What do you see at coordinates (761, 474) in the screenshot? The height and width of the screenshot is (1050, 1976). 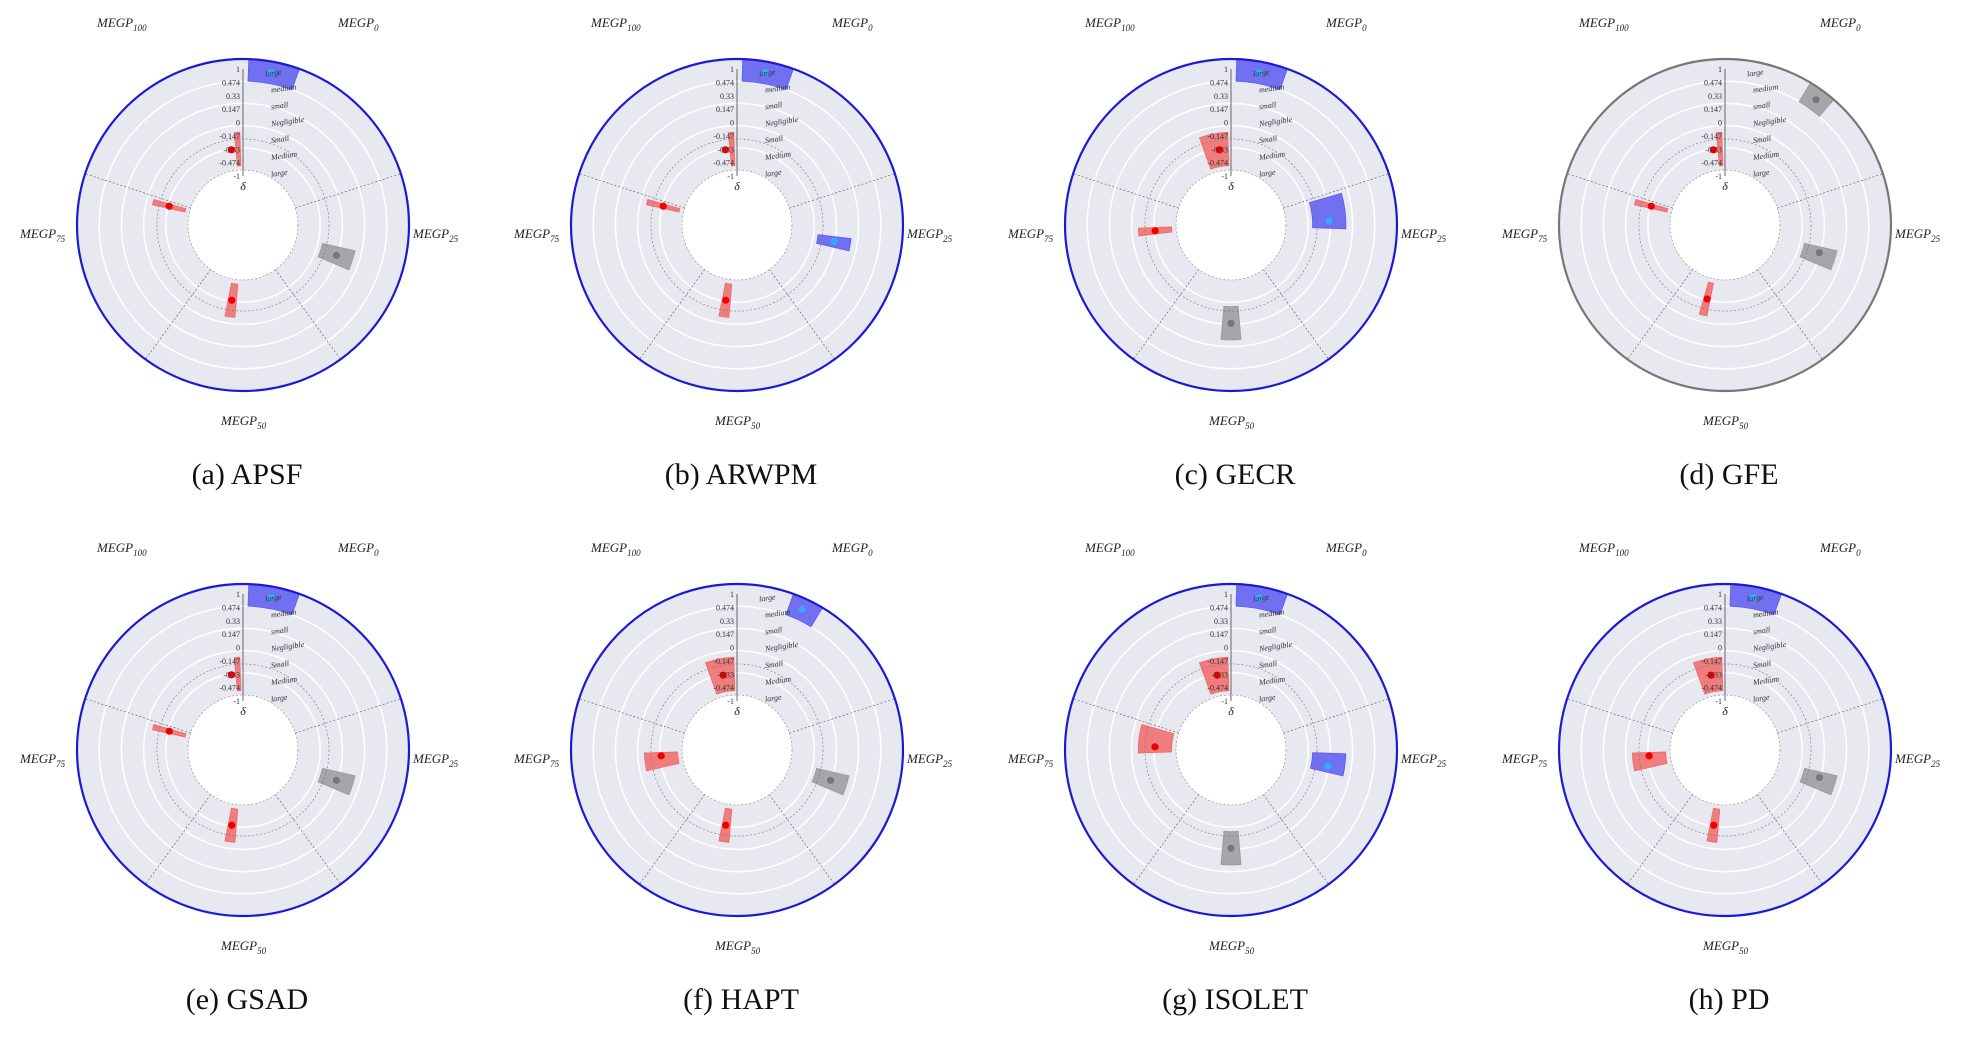 I see `caption-dataset-name: ARWPM` at bounding box center [761, 474].